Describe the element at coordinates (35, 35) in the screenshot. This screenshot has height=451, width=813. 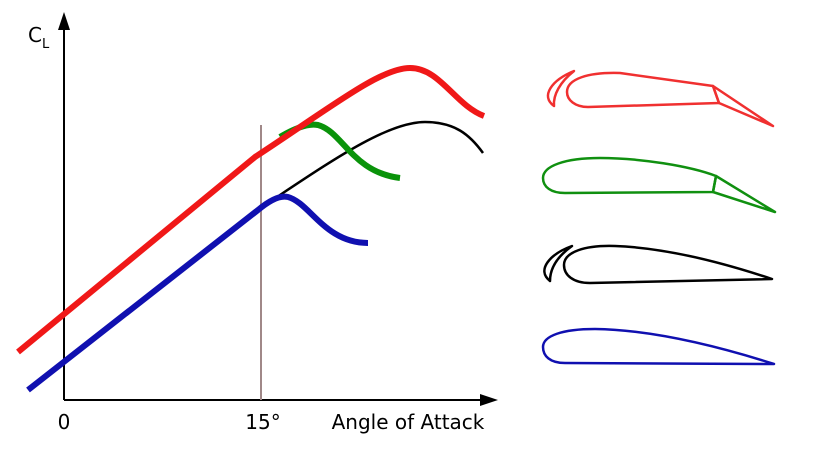
I see `y-label-main: C` at that location.